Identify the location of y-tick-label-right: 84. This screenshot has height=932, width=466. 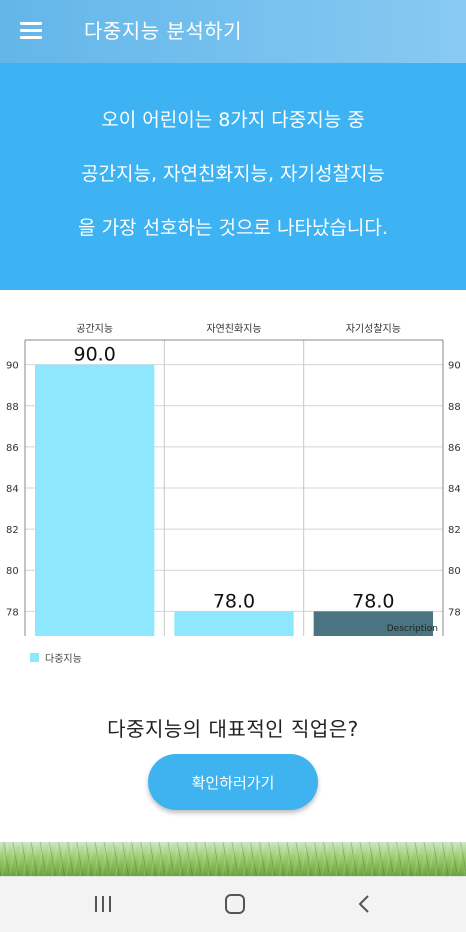
(454, 489).